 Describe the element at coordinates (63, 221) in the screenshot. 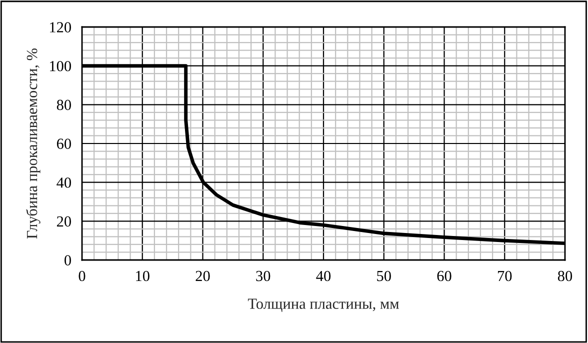

I see `y-tick-label: 20` at that location.